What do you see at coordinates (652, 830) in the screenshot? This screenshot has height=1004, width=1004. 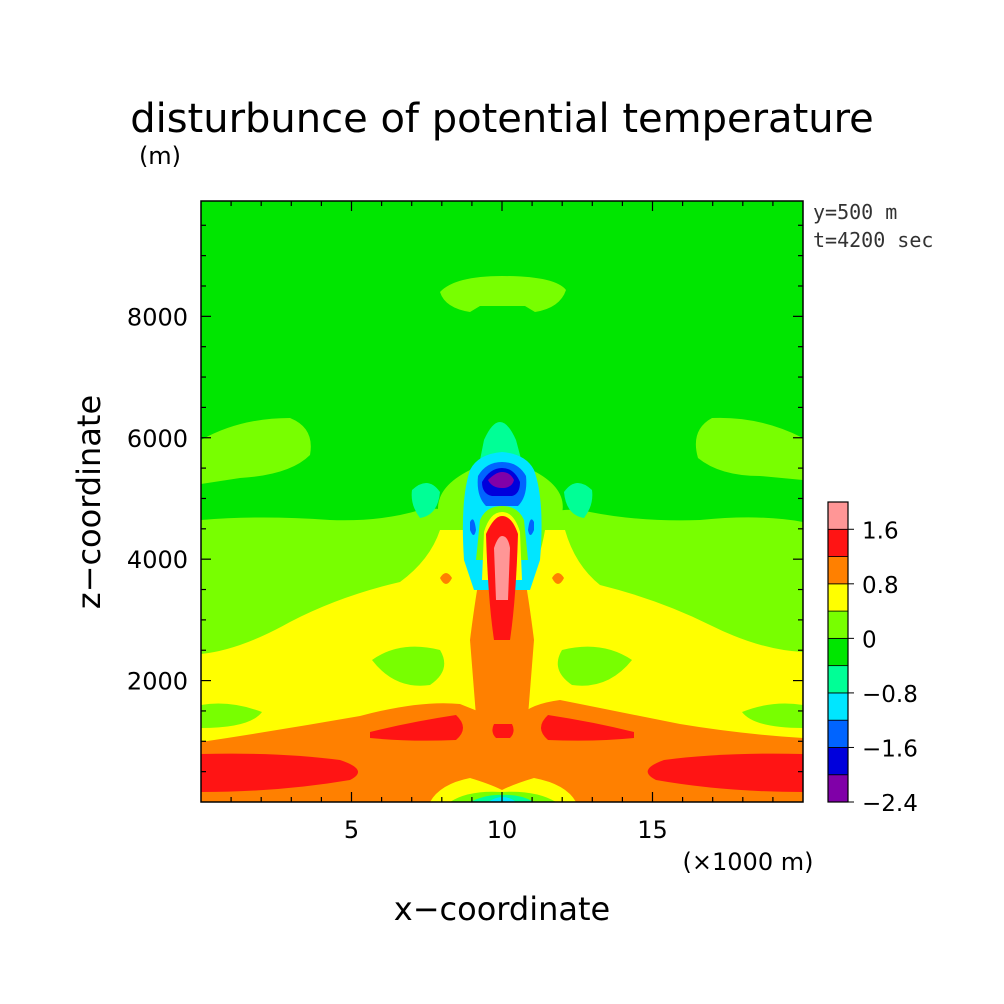 I see `x-tick-label: 15` at bounding box center [652, 830].